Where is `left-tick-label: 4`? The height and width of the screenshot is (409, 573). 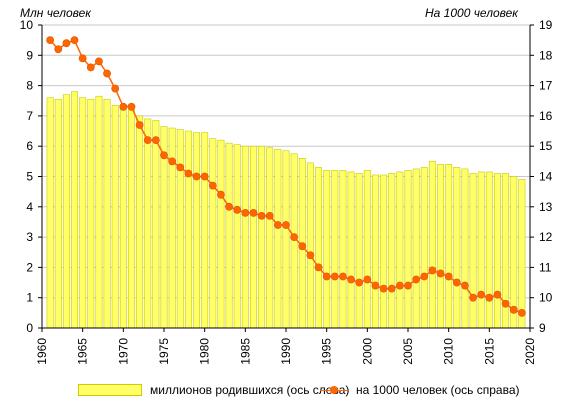 left-tick-label: 4 is located at coordinates (29, 207).